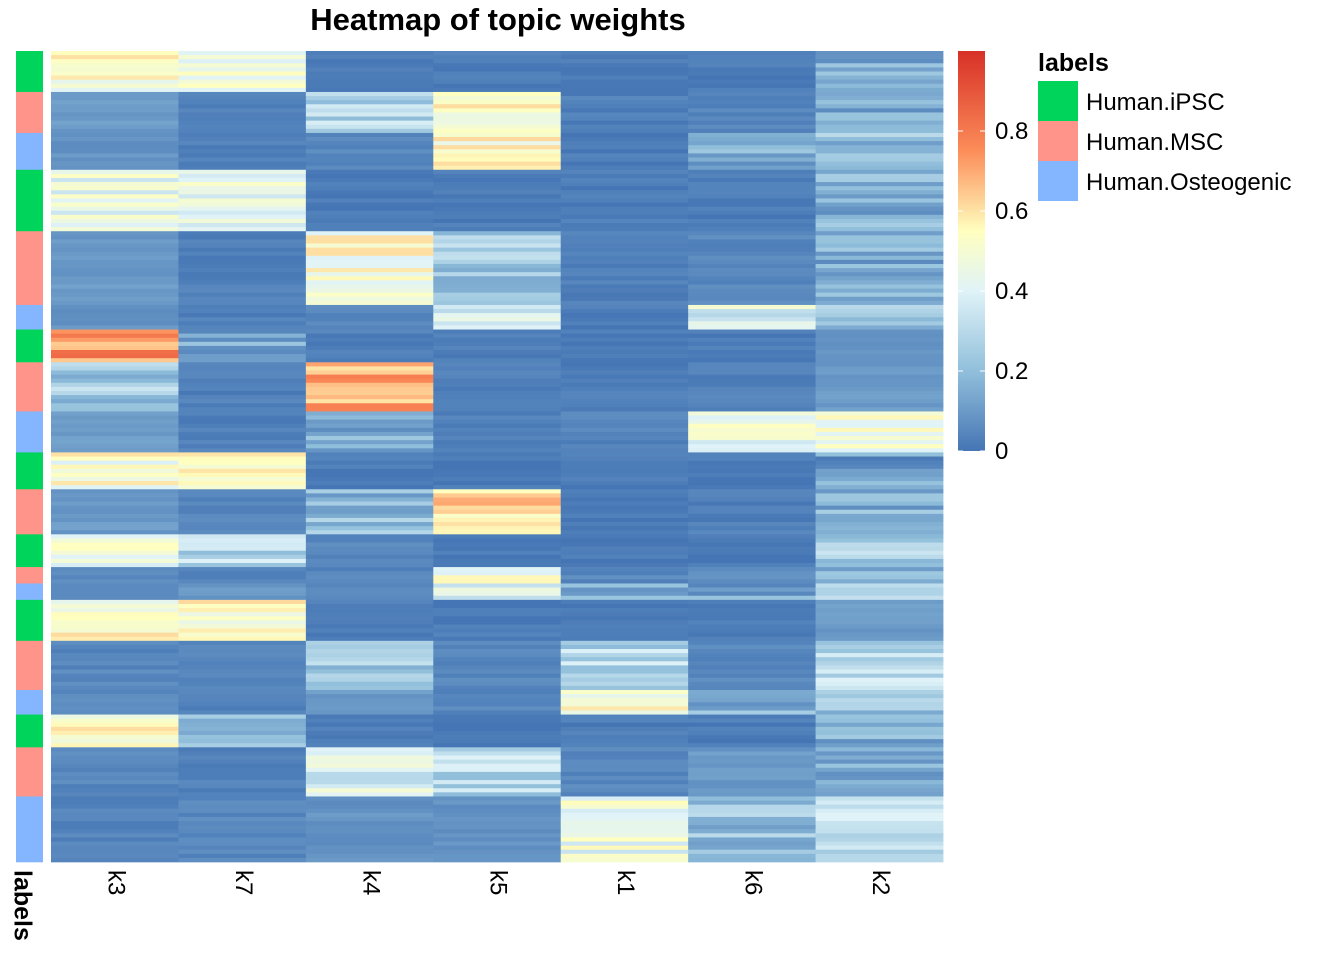 This screenshot has height=965, width=1344. What do you see at coordinates (1154, 142) in the screenshot?
I see `legend-label-1: Human.MSC` at bounding box center [1154, 142].